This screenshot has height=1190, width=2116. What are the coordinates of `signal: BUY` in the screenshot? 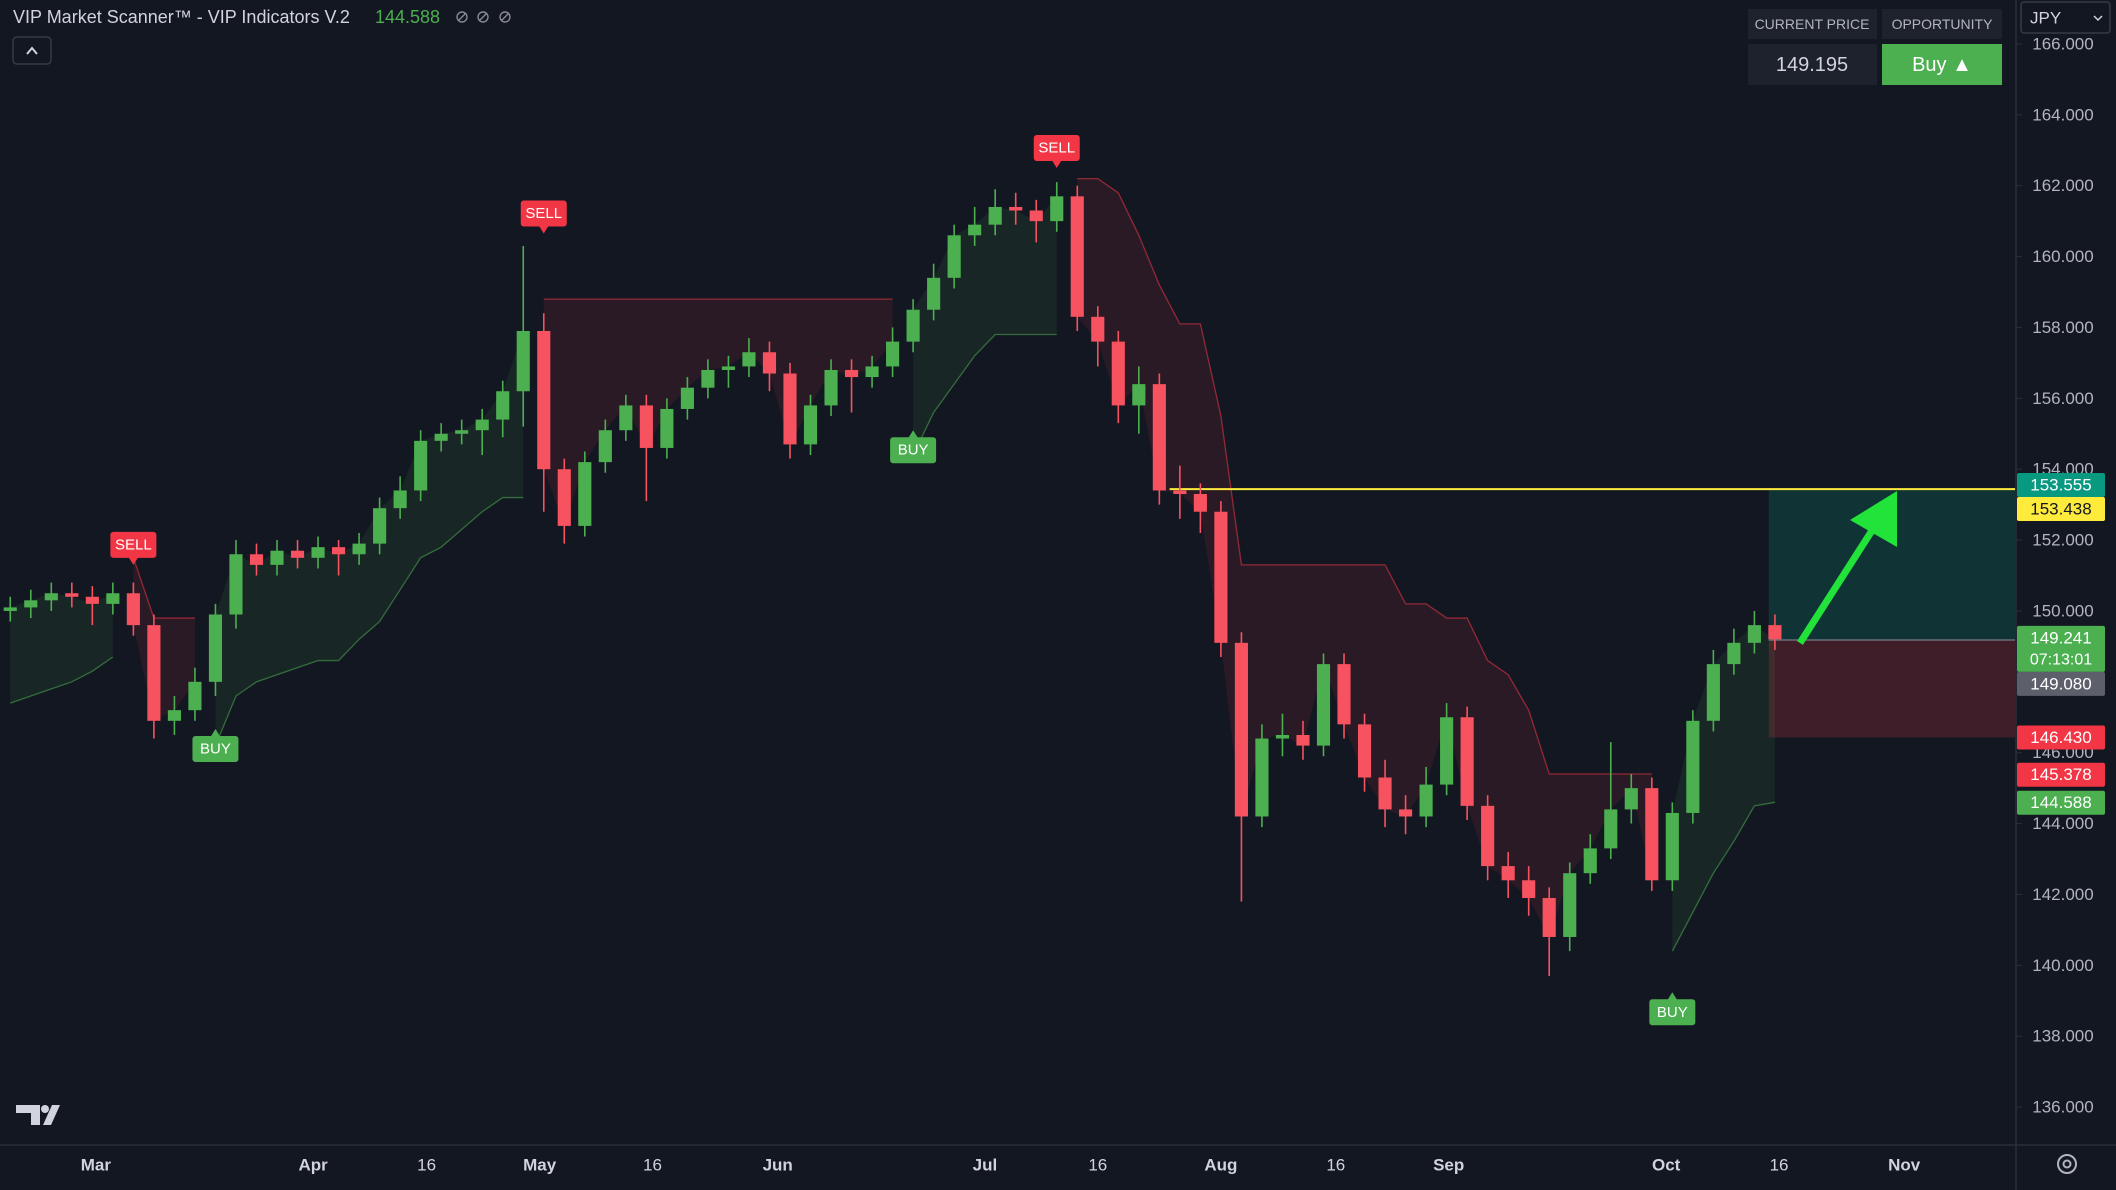 It's located at (215, 745).